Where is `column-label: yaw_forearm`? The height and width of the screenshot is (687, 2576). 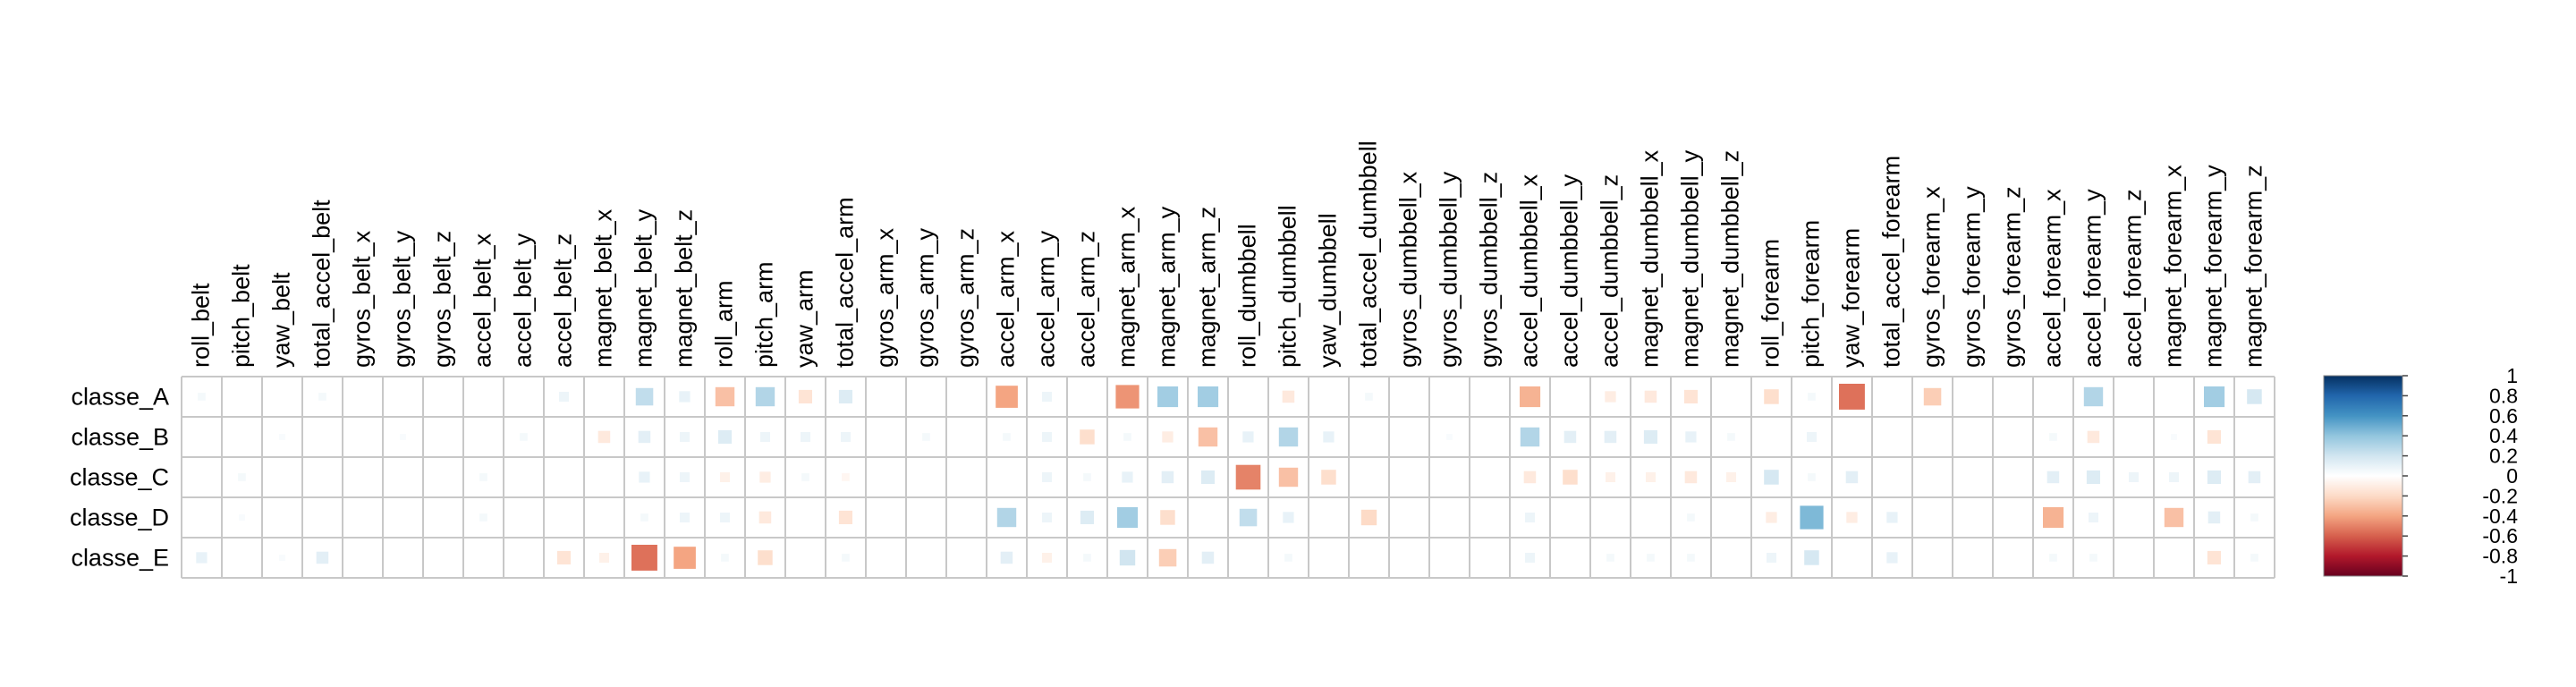
column-label: yaw_forearm is located at coordinates (1851, 298).